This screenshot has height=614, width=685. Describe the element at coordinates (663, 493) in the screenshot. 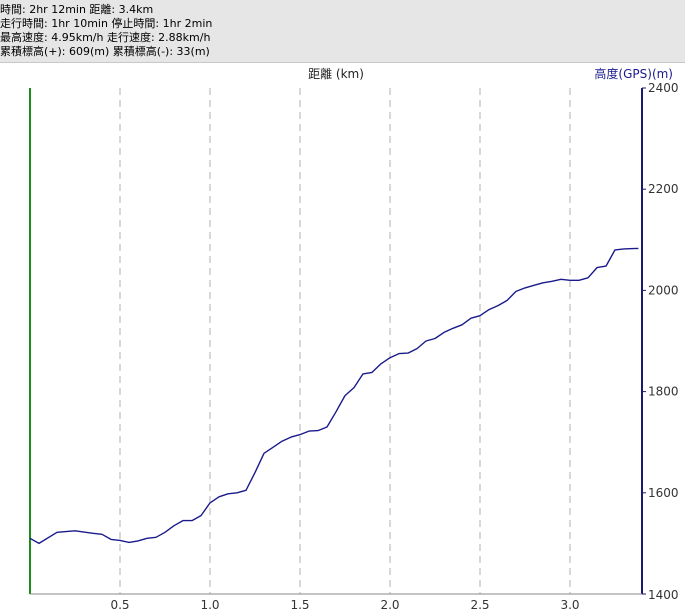

I see `y-tick-label: 1600` at that location.